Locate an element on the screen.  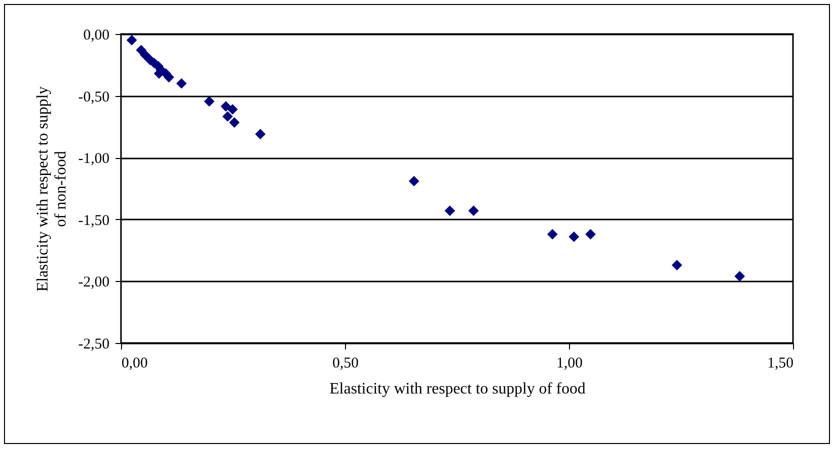
x-tick-label: 1,50 is located at coordinates (780, 364).